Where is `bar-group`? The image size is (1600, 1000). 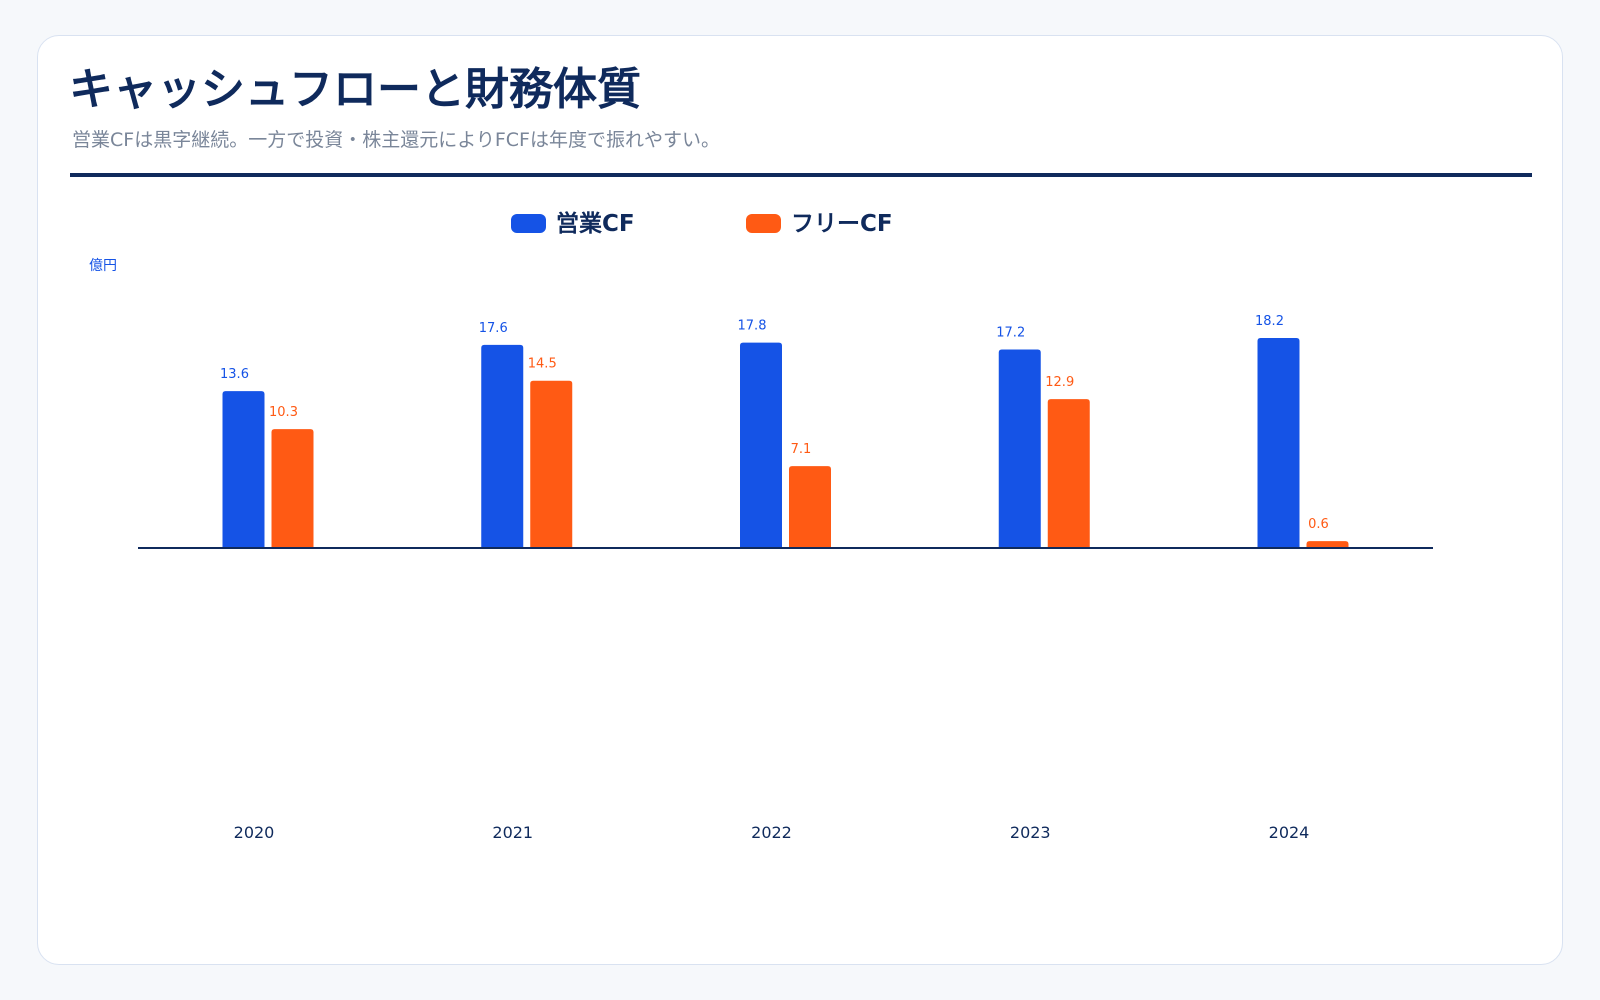
bar-group is located at coordinates (785, 443).